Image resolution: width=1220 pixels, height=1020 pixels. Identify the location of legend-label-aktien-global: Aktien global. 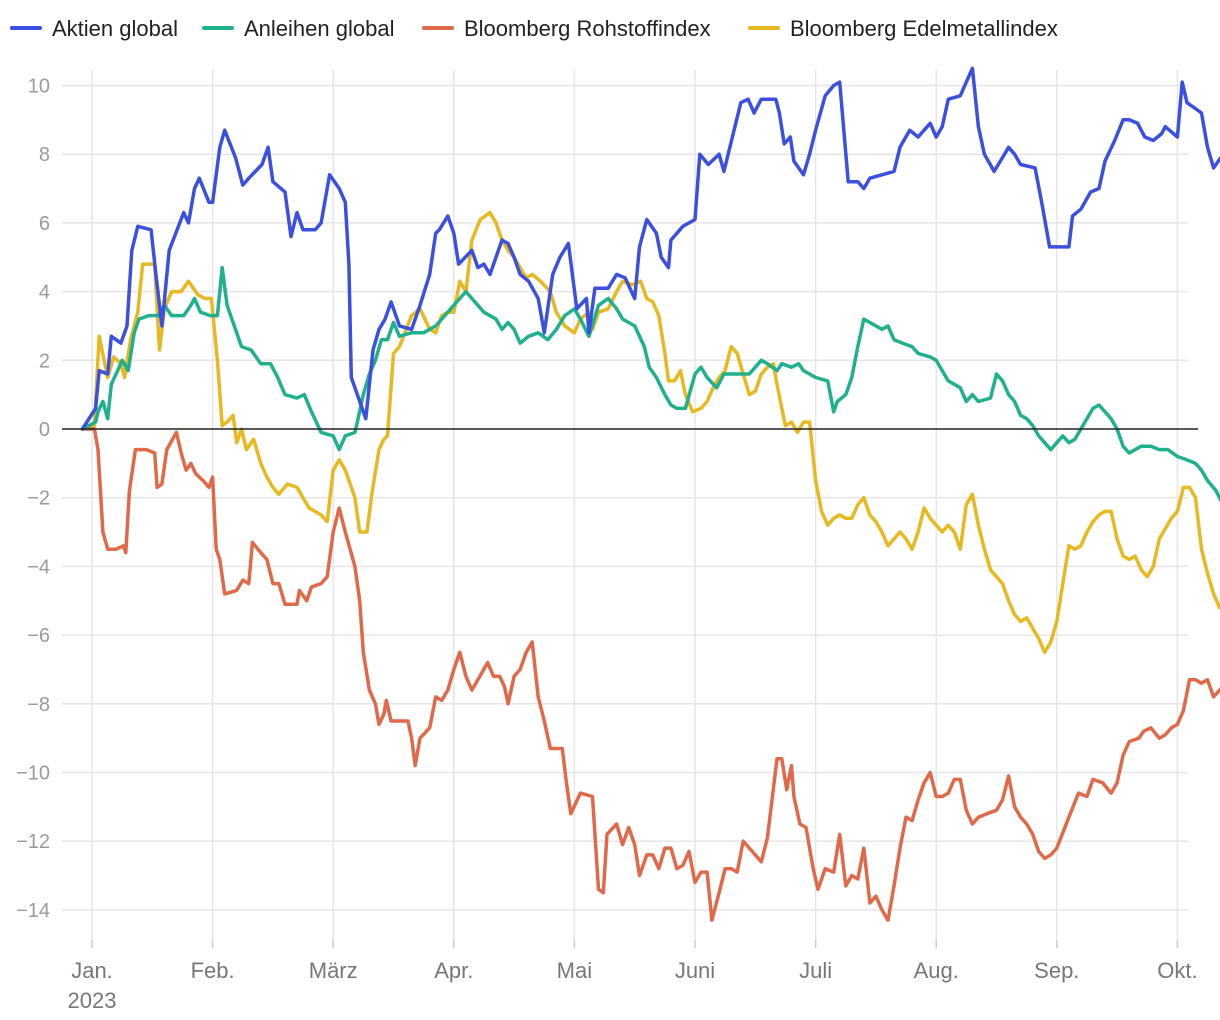
(115, 28).